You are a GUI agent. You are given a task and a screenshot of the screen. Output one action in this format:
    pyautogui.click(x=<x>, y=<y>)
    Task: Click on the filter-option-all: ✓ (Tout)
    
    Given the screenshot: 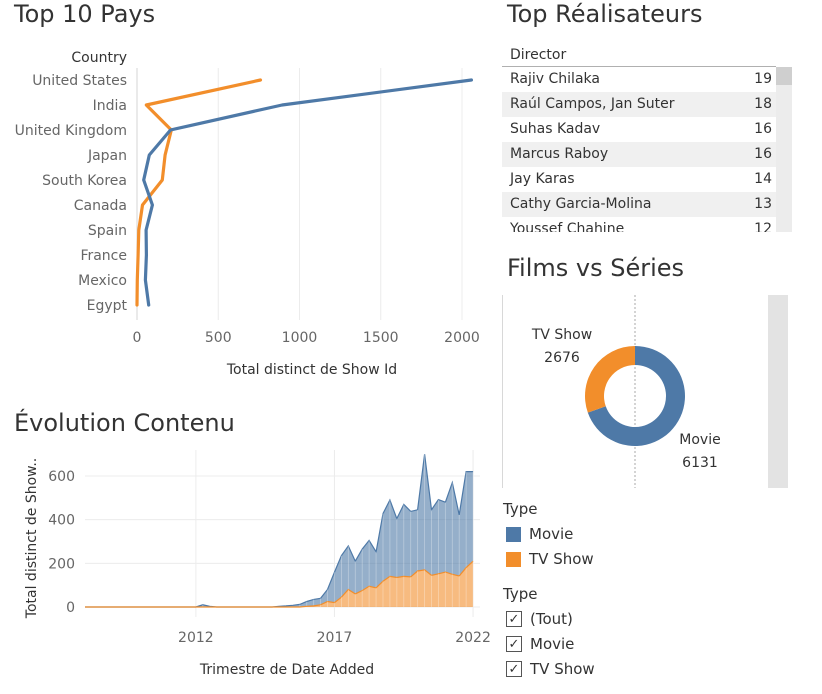 What is the action you would take?
    pyautogui.click(x=539, y=619)
    